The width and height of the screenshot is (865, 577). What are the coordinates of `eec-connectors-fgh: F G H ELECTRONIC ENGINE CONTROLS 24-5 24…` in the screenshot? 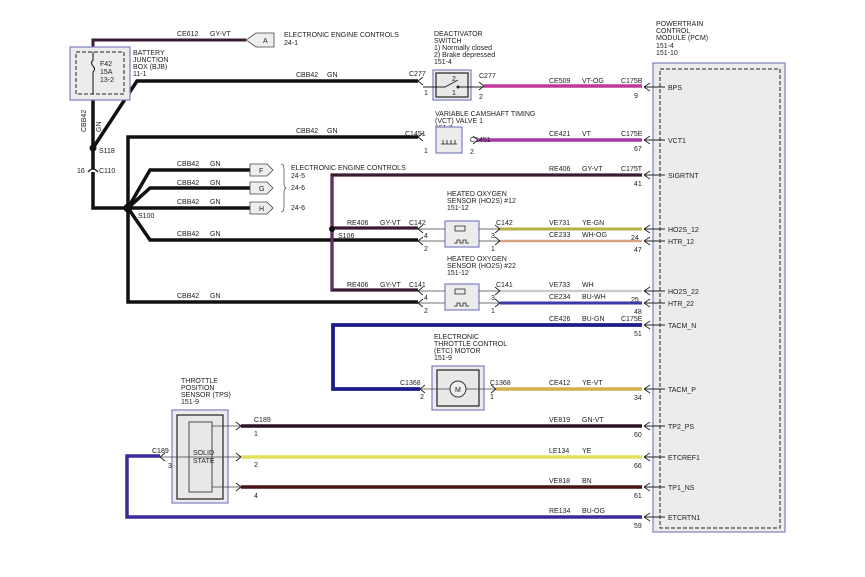 It's located at (327, 189).